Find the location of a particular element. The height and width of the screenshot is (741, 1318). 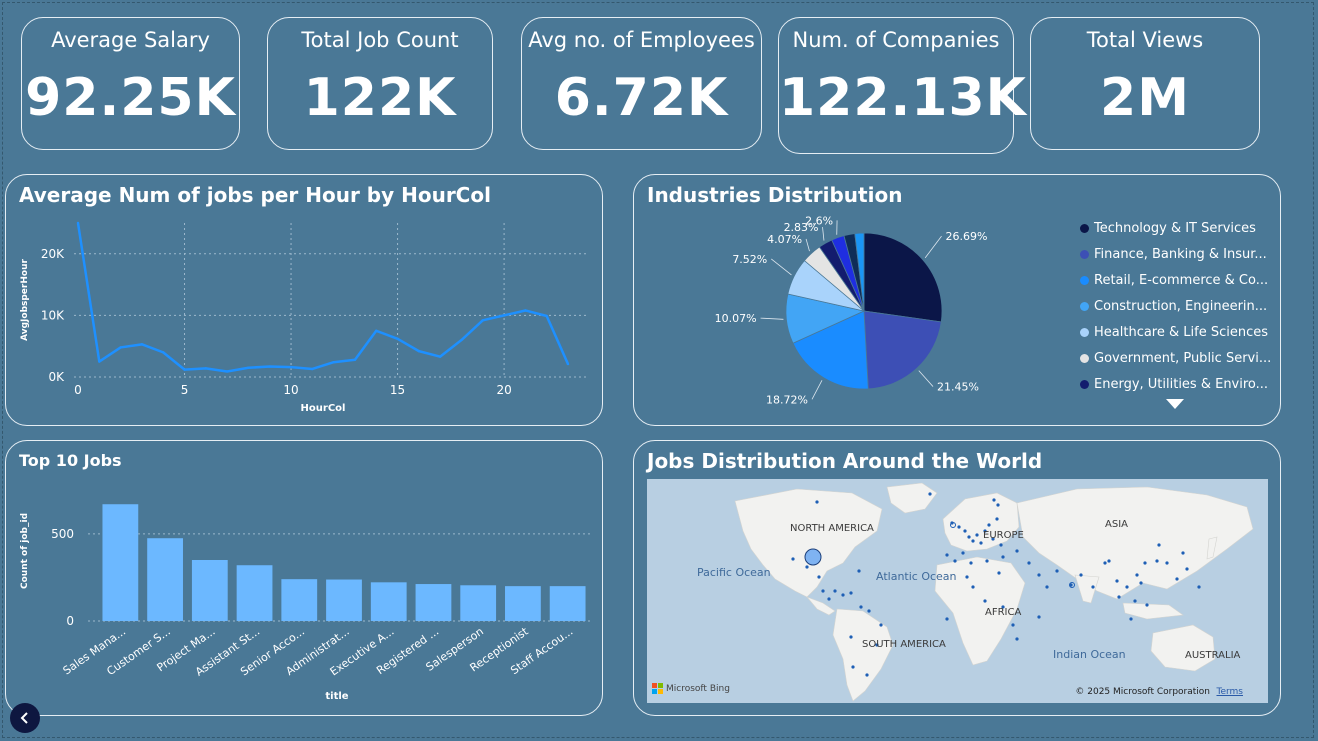

legend-item: Healthcare & Life Sciences is located at coordinates (1175, 332).